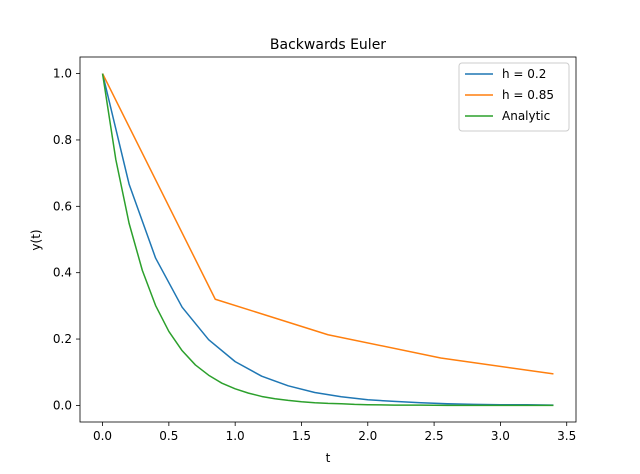  I want to click on x-tick-label: 1.0, so click(235, 436).